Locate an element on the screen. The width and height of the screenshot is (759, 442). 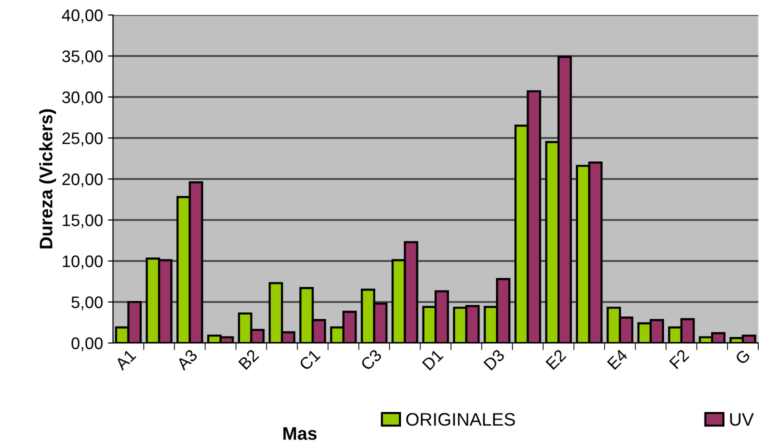
x-axis-title: Mas is located at coordinates (300, 433).